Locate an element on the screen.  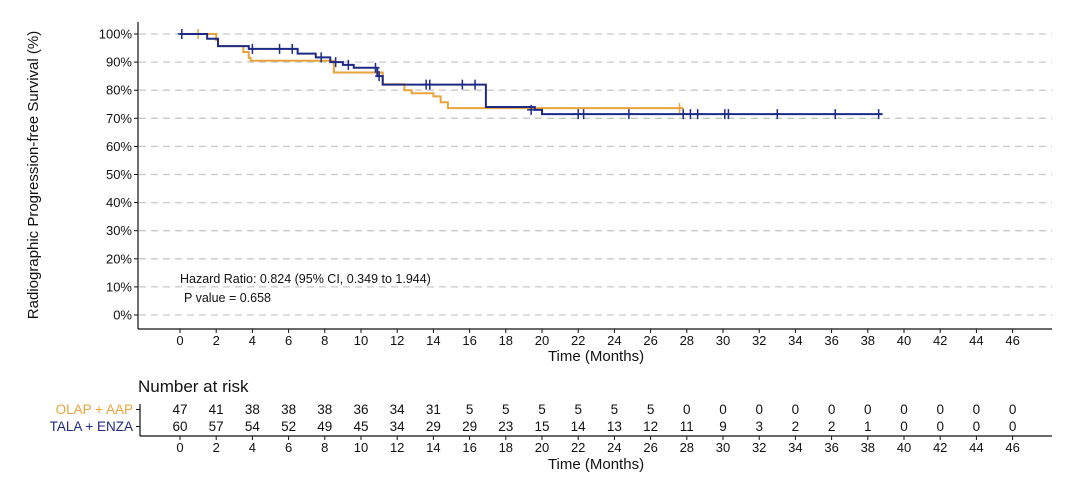
x-tick-label: 34 is located at coordinates (795, 340).